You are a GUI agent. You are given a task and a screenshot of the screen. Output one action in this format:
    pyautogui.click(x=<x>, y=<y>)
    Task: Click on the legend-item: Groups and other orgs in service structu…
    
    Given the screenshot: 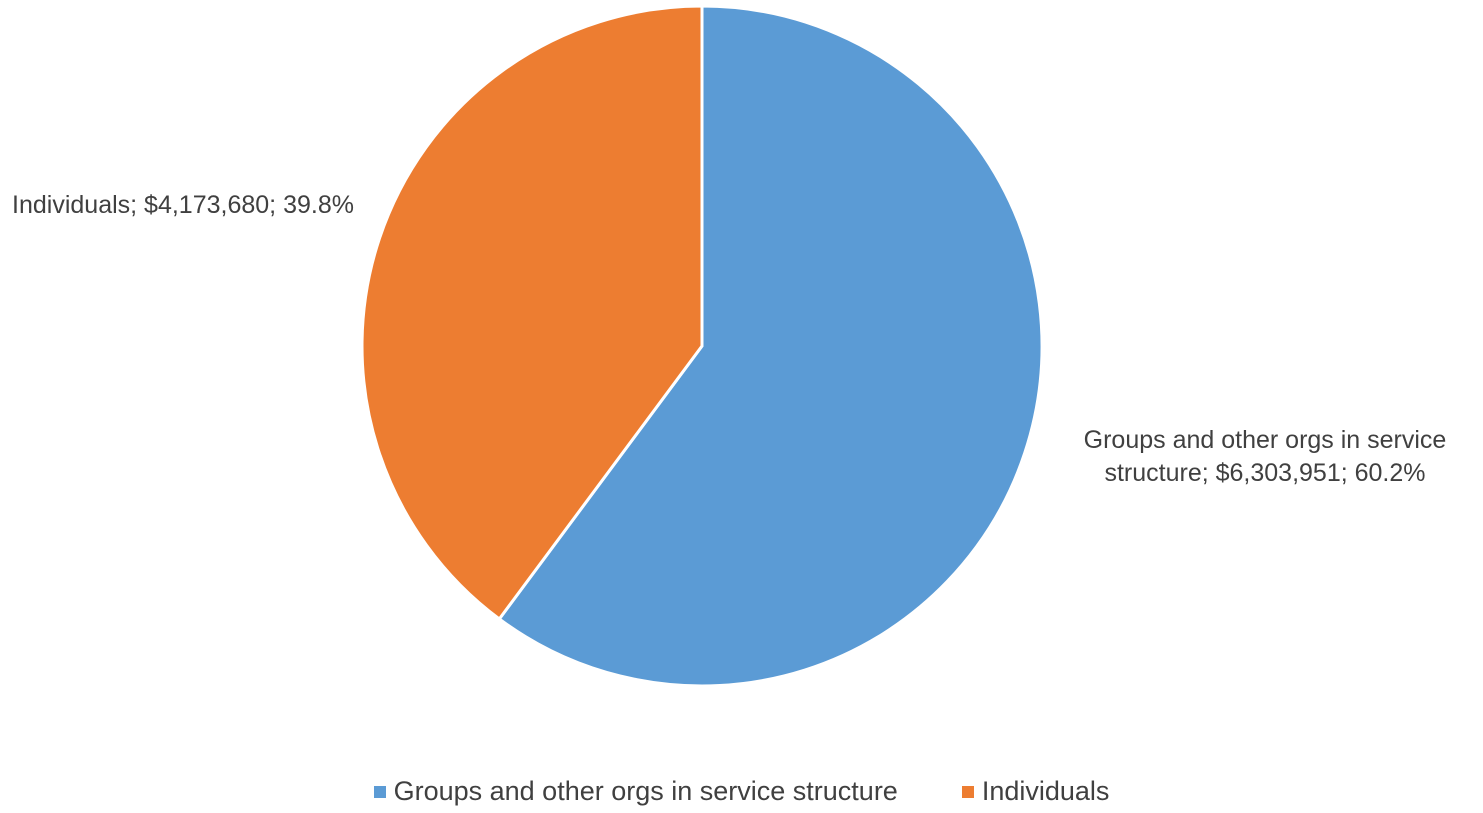 What is the action you would take?
    pyautogui.click(x=635, y=791)
    